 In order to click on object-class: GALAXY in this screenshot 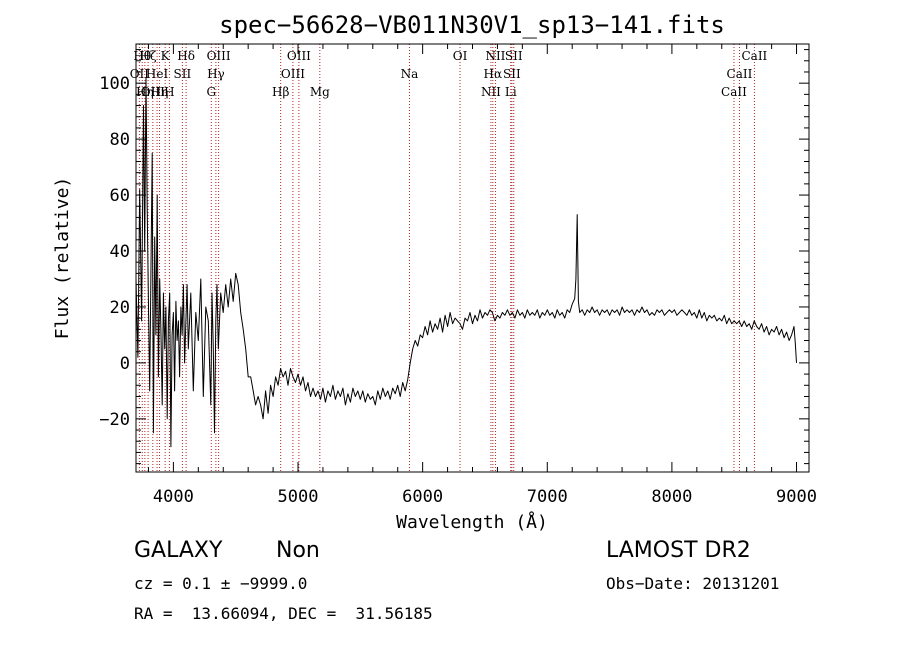, I will do `click(178, 550)`.